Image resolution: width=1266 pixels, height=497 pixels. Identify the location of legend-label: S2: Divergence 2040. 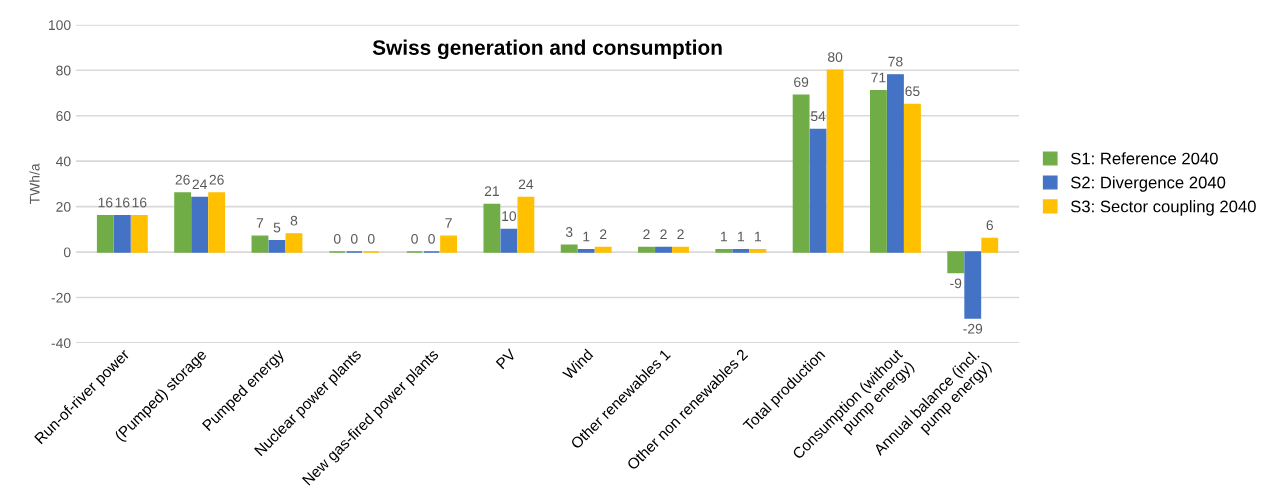
(1148, 184).